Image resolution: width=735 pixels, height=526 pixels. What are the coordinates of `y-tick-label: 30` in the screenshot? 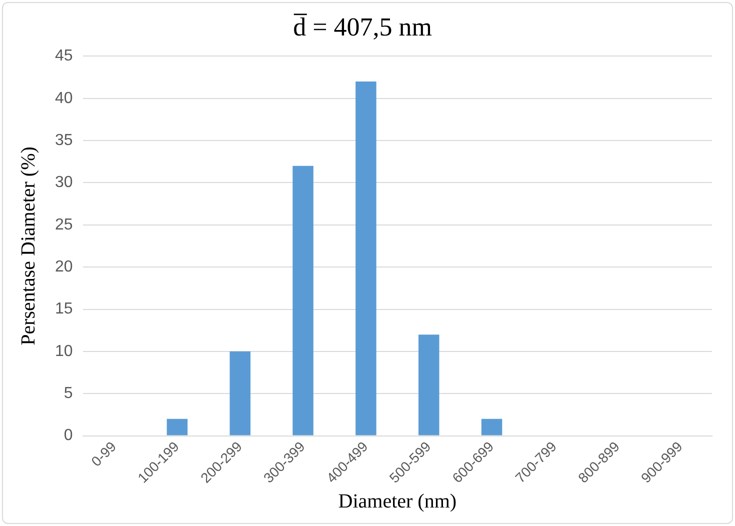 It's located at (64, 183).